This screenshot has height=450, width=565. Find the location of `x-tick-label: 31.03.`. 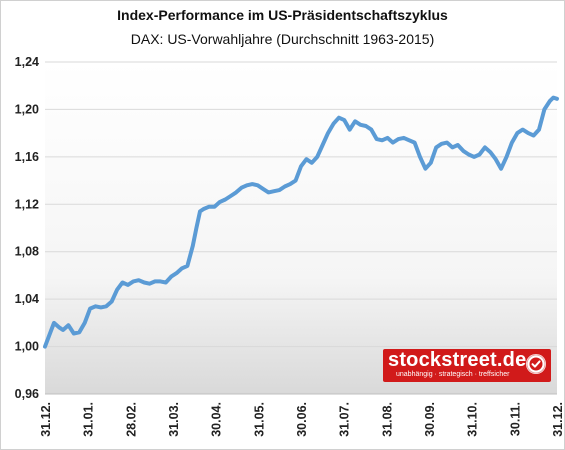

x-tick-label: 31.03. is located at coordinates (174, 419).